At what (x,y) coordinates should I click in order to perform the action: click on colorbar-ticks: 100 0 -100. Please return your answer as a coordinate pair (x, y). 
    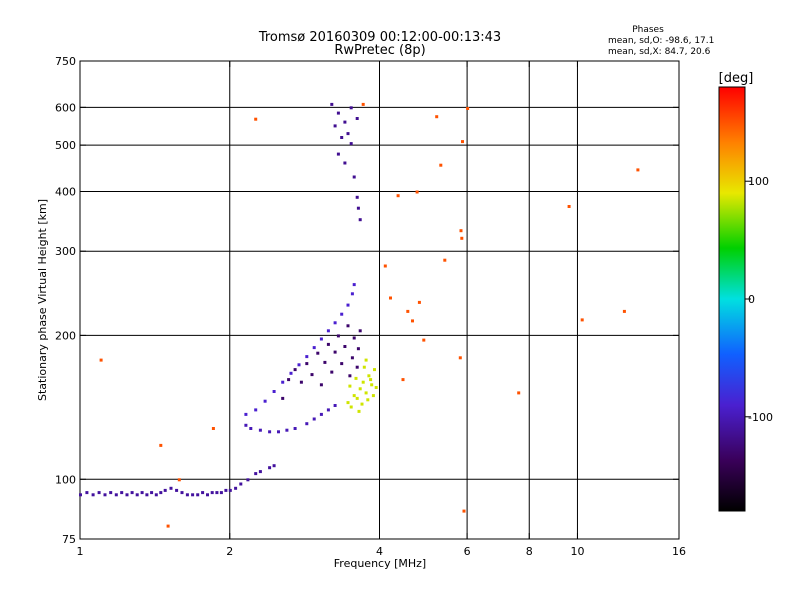
    Looking at the image, I should click on (759, 299).